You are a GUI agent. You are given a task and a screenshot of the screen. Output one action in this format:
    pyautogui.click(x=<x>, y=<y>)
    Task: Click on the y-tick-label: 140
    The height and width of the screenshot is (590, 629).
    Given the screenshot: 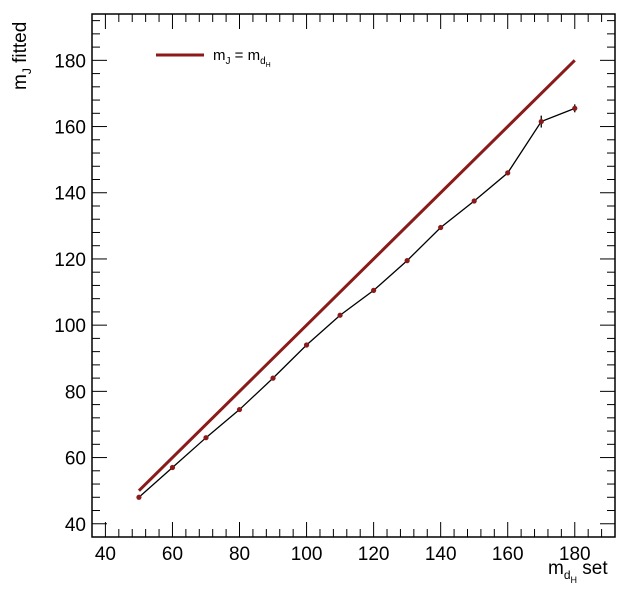 What is the action you would take?
    pyautogui.click(x=70, y=194)
    